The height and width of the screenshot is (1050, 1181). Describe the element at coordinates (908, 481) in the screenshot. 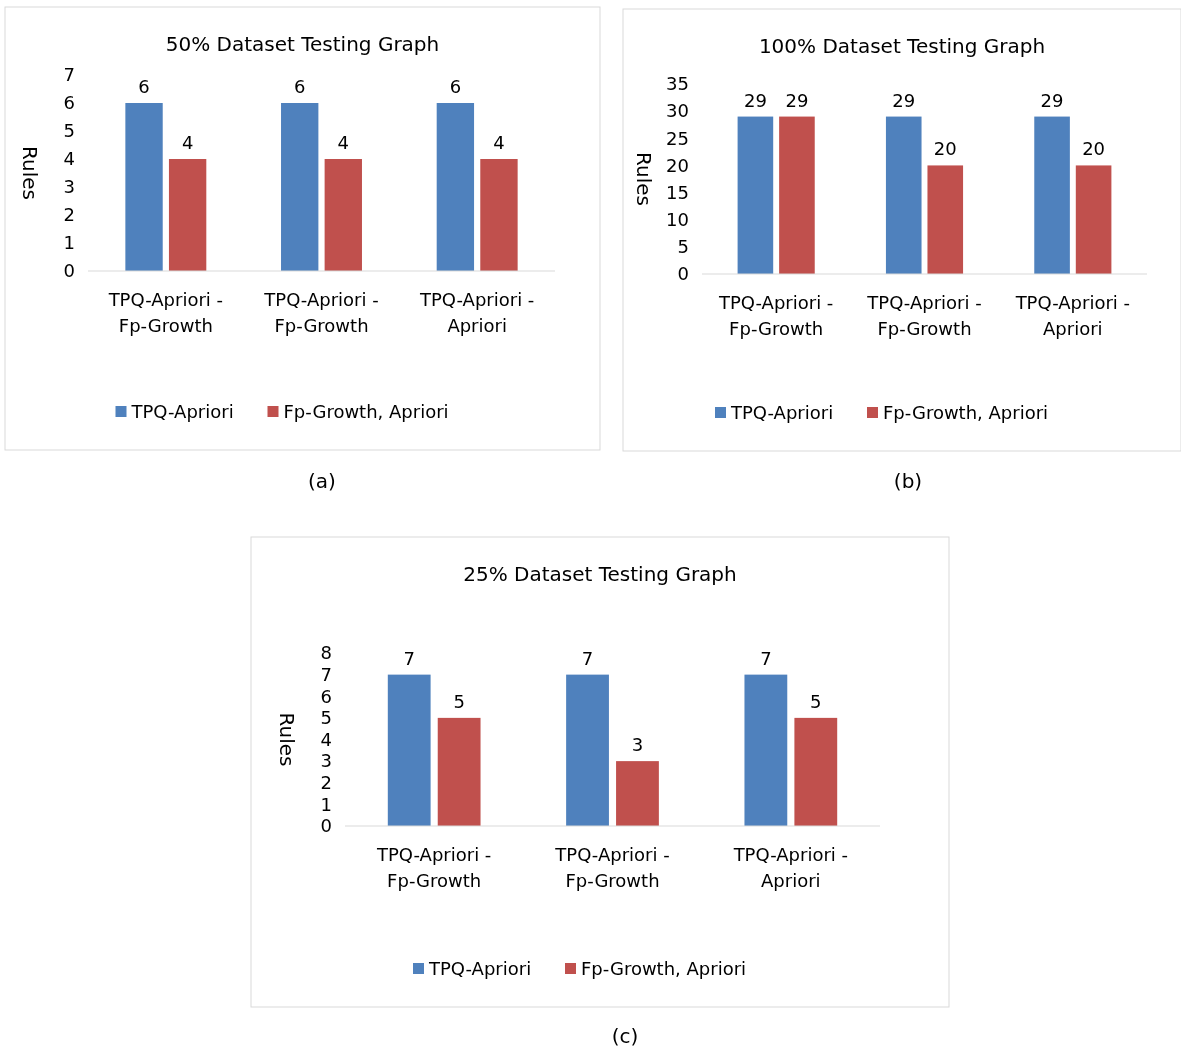

I see `text: (b)` at that location.